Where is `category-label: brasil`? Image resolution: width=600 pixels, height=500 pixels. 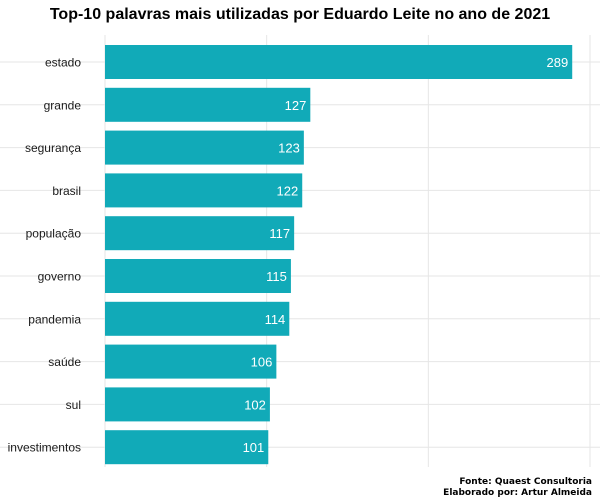 category-label: brasil is located at coordinates (66, 191).